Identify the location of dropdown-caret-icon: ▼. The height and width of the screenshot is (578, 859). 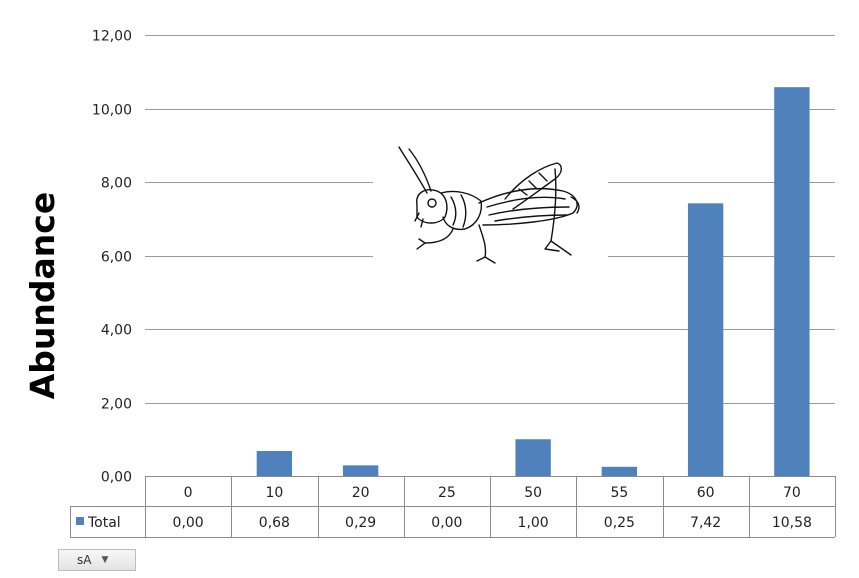
(105, 560).